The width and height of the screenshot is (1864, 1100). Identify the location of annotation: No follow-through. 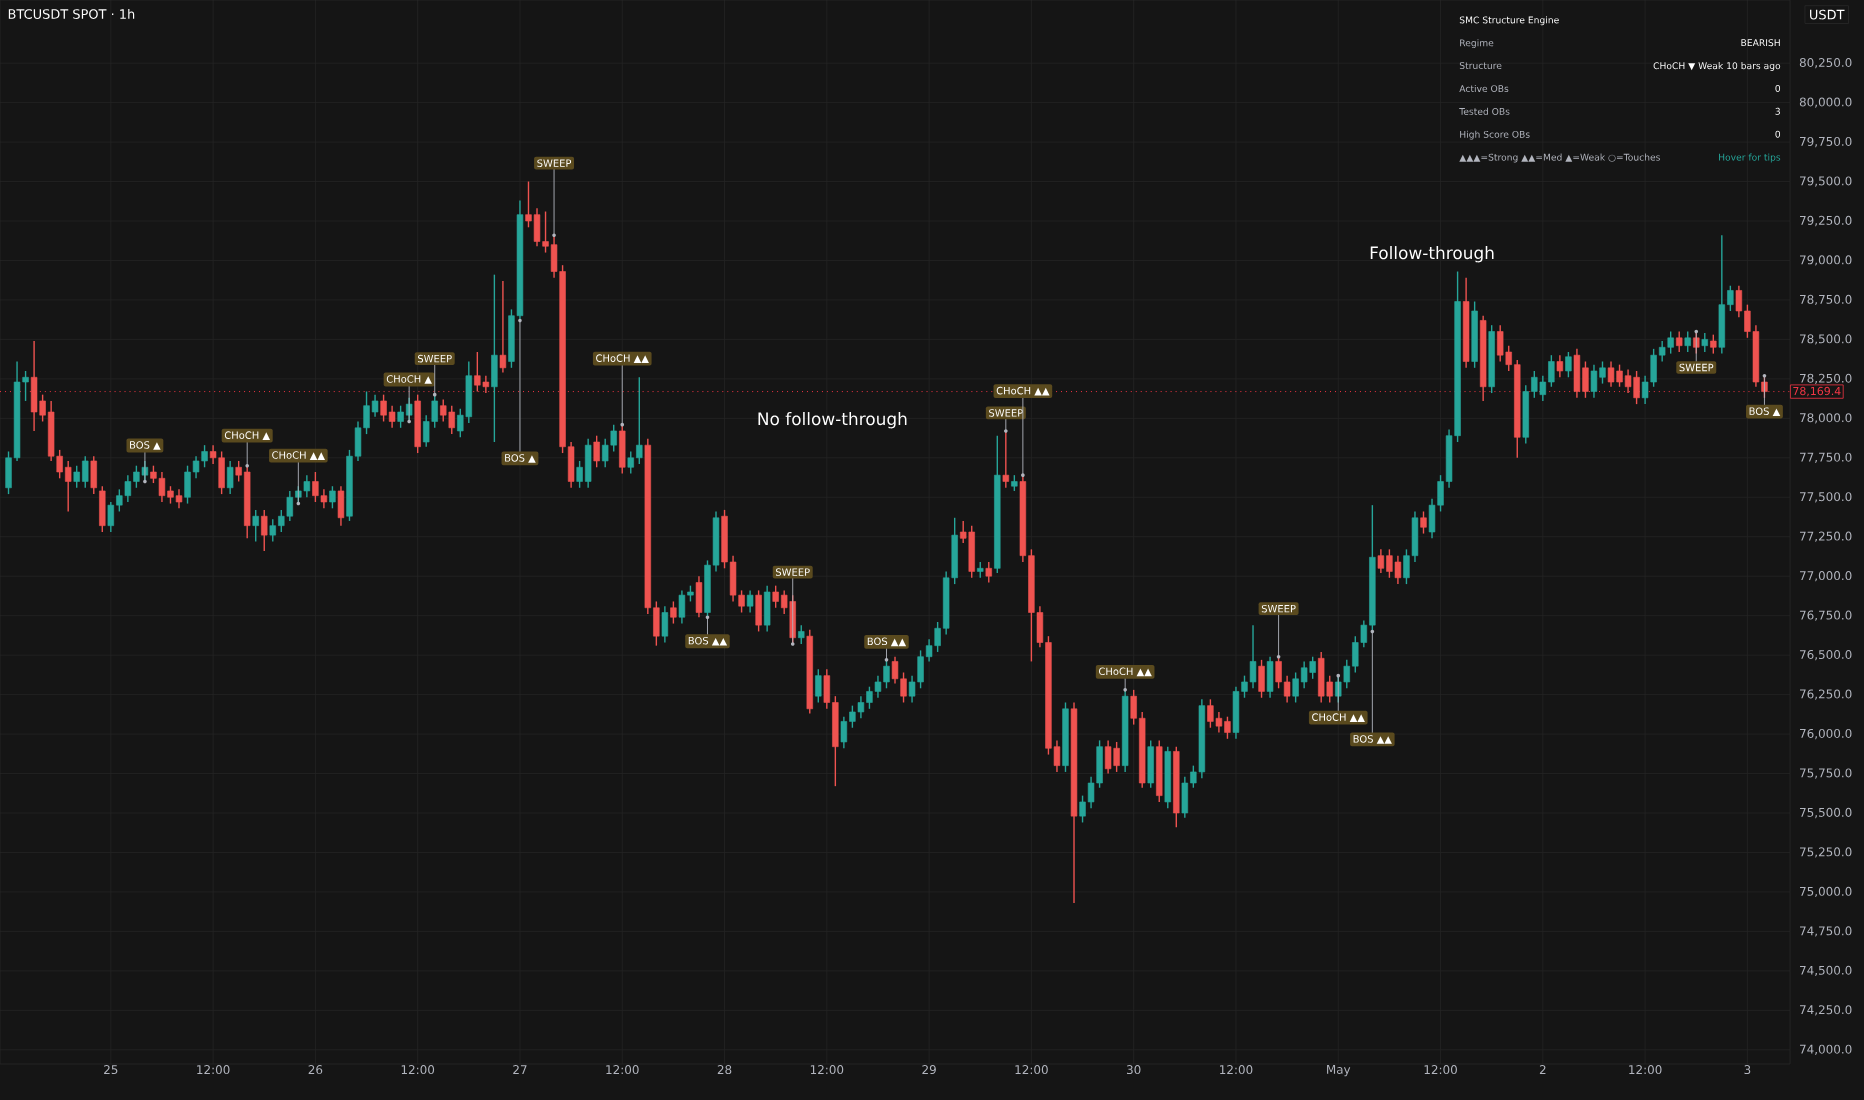
(832, 420).